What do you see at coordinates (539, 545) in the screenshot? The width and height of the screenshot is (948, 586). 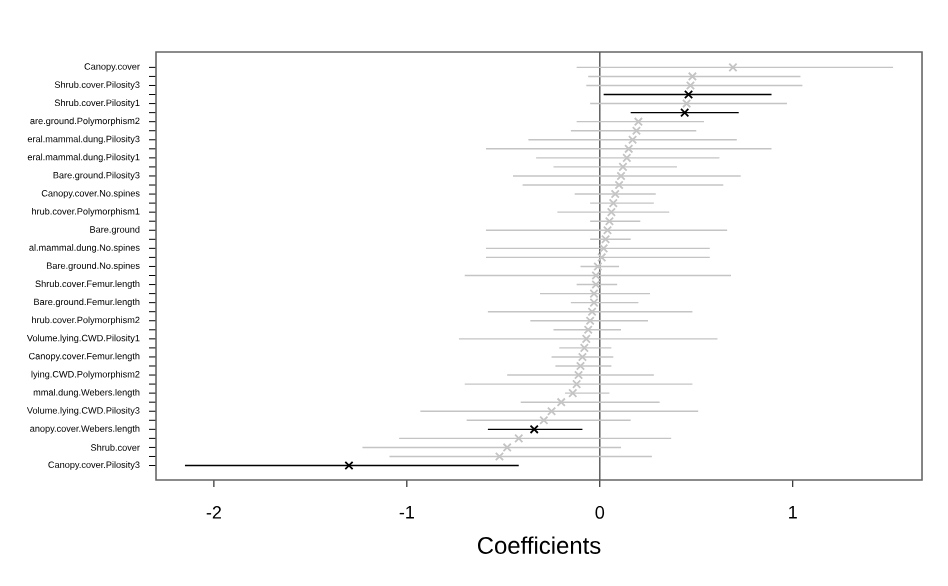 I see `x-axis-title: Coefficients` at bounding box center [539, 545].